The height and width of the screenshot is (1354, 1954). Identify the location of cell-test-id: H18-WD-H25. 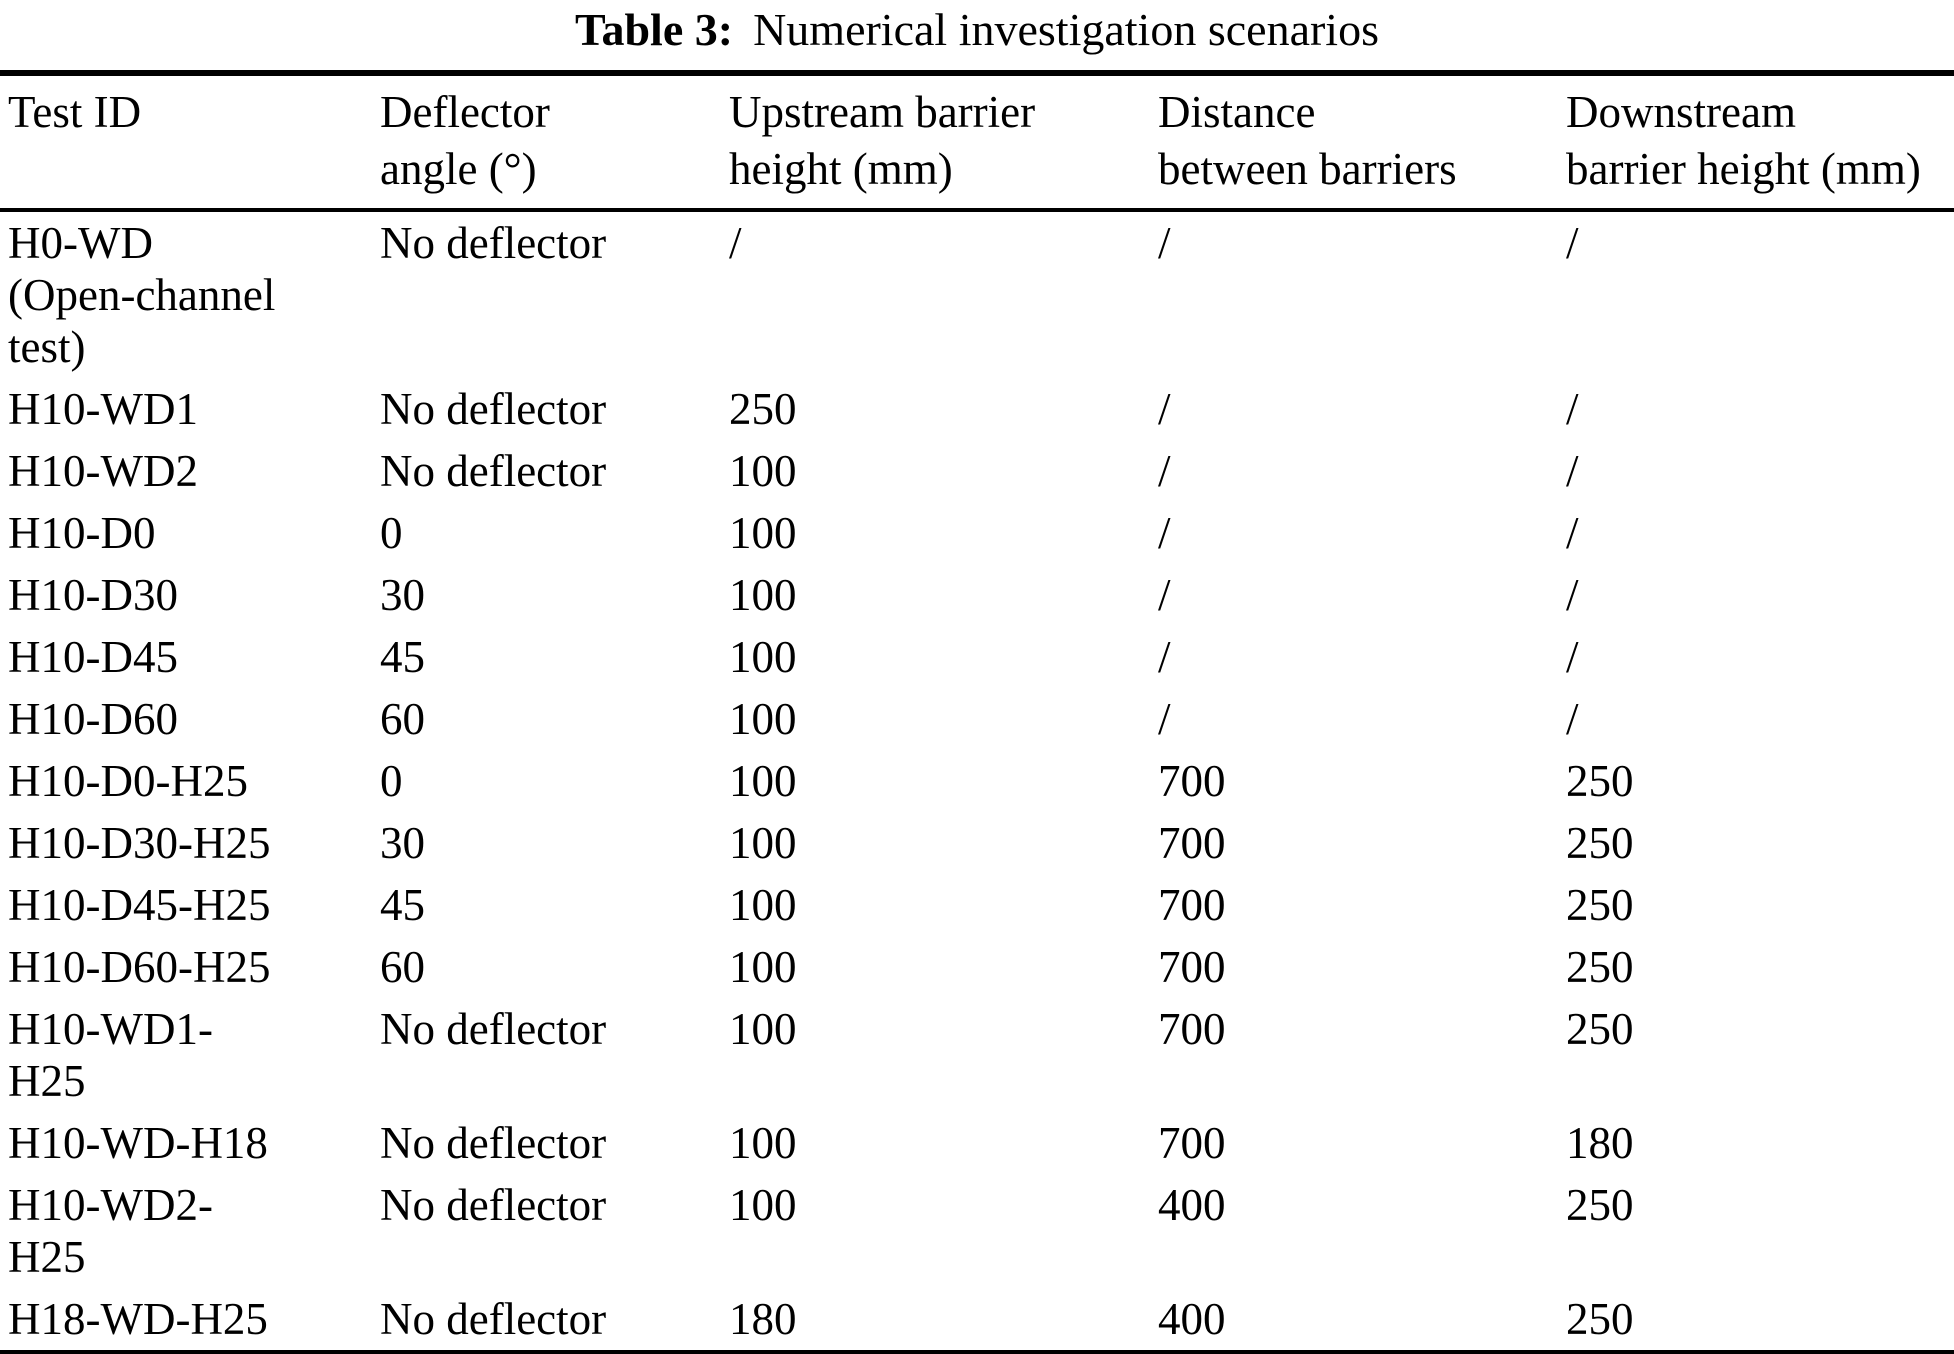
(138, 1319).